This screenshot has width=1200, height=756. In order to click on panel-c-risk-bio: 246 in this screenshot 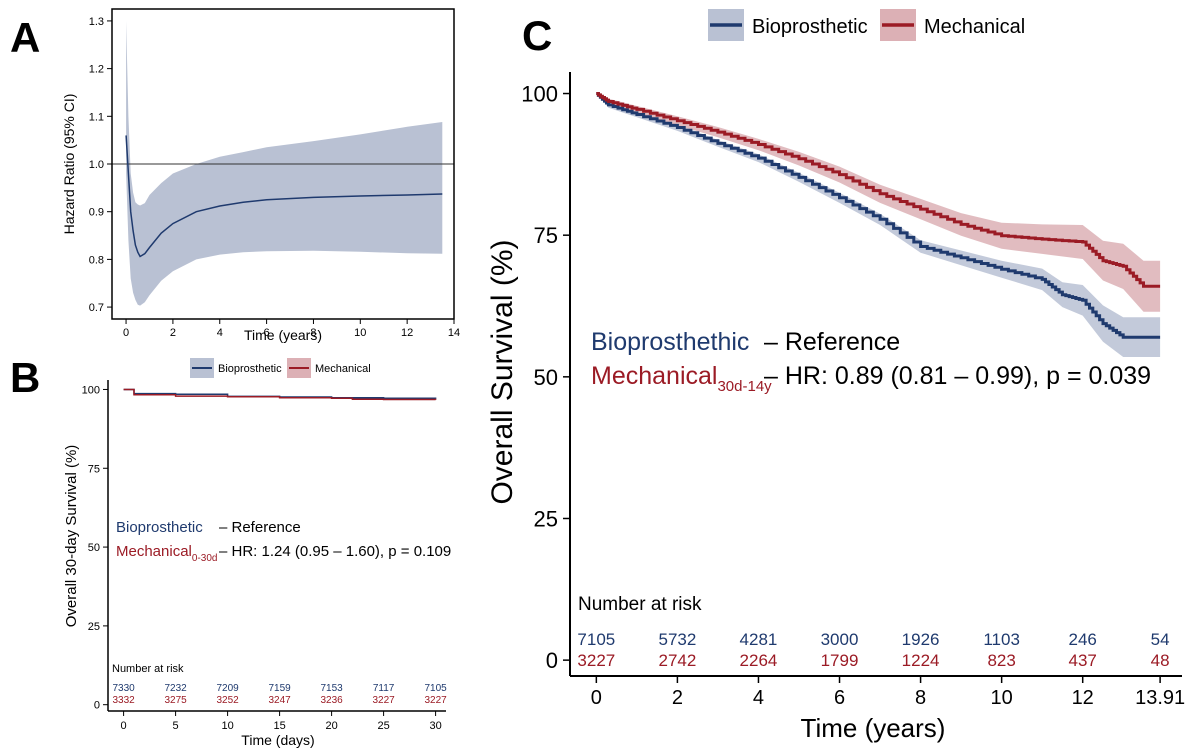, I will do `click(1083, 639)`.